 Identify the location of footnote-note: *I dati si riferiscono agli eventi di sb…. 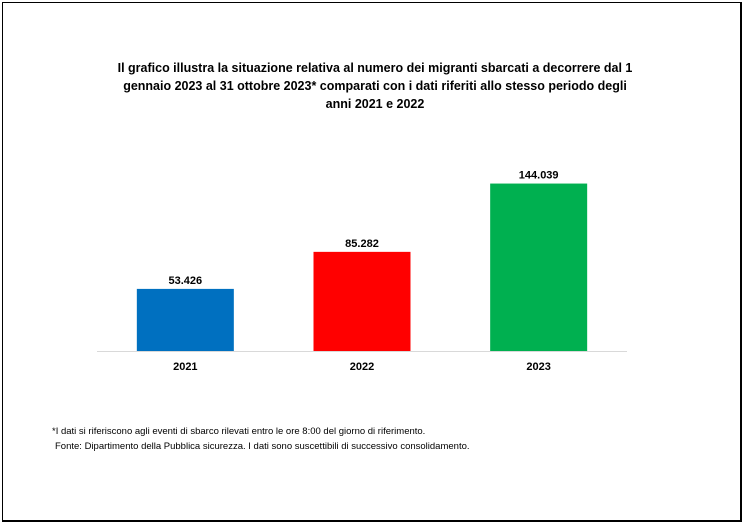
(239, 431).